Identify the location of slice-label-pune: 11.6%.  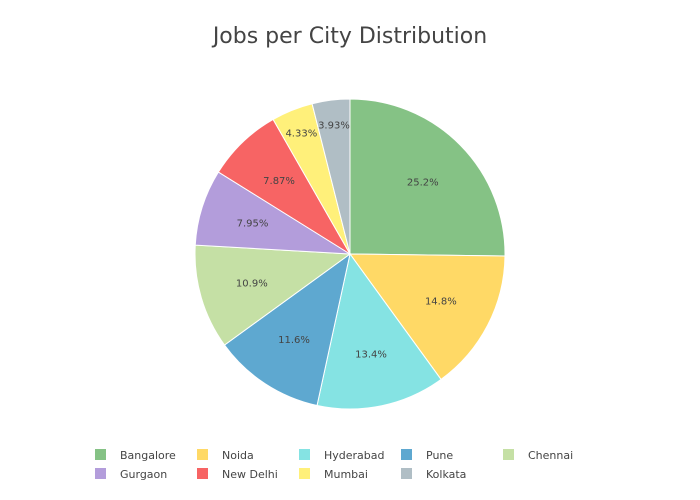
(294, 340).